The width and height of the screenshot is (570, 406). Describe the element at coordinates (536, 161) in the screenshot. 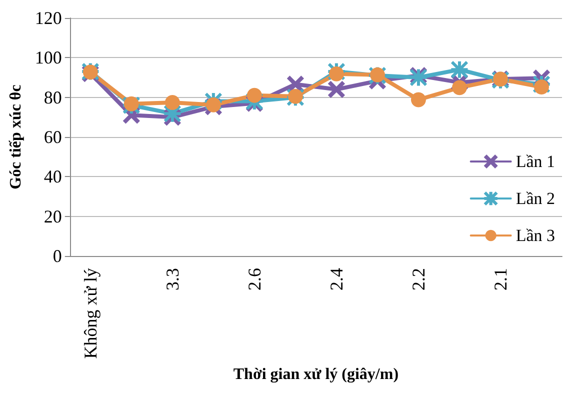

I see `legend-label: Lần 1` at that location.